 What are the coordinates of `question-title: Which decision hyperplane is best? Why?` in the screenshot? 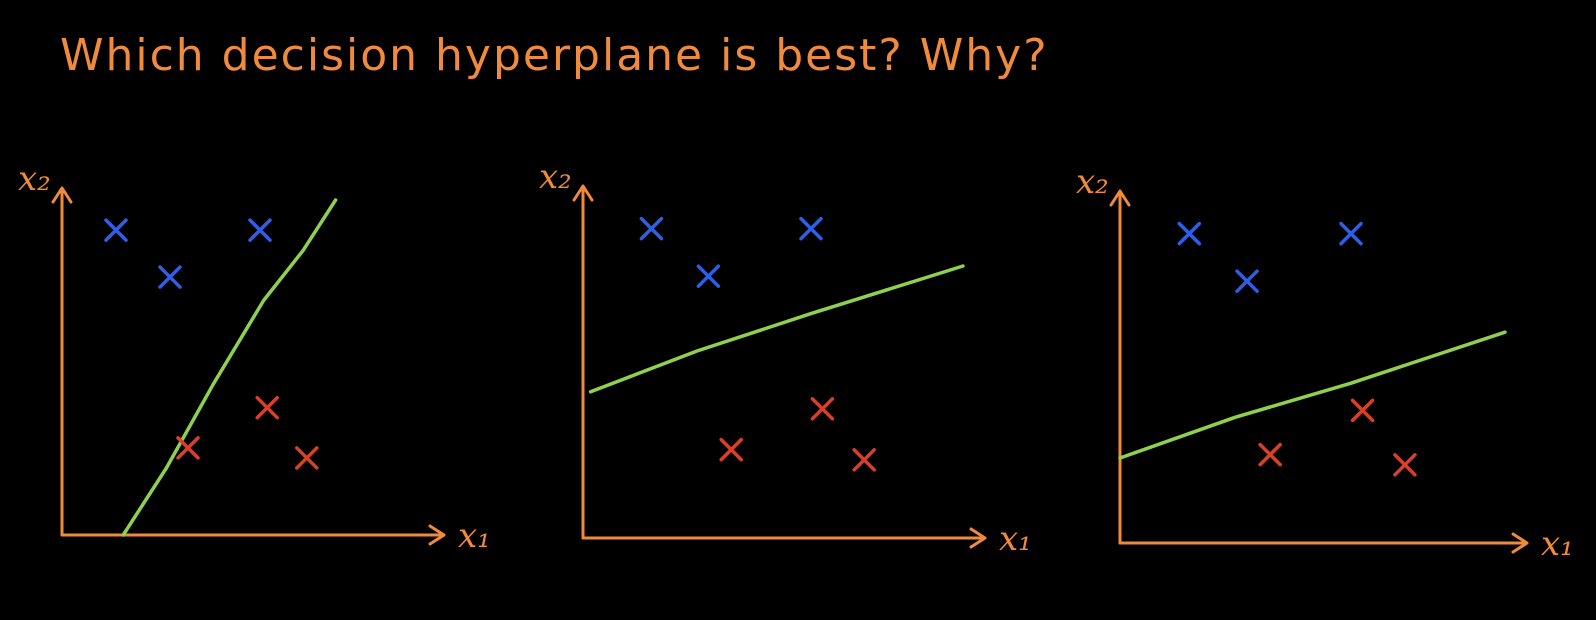 It's located at (554, 55).